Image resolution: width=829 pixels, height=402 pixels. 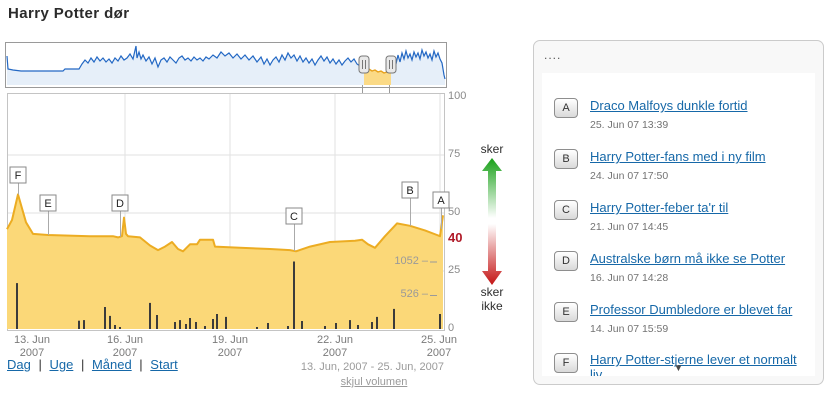 I want to click on range-connector-left, so click(x=362, y=89).